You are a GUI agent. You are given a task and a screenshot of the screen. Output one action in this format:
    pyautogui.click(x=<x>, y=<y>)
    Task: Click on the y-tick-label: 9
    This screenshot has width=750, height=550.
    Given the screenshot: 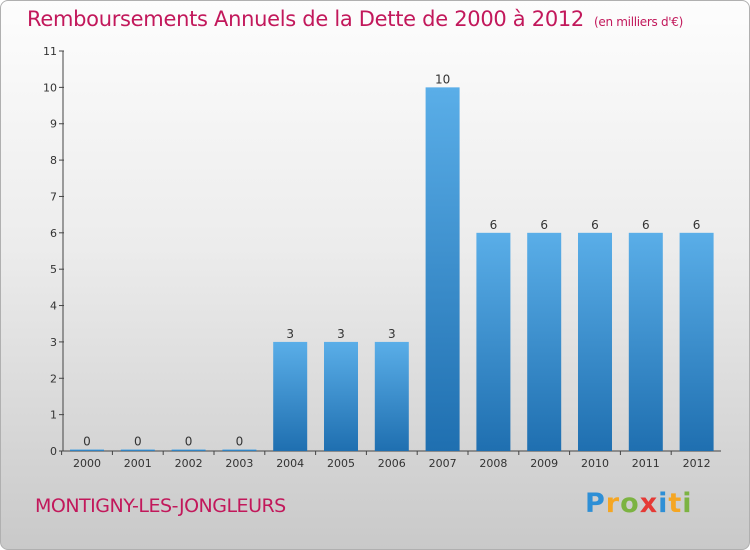 What is the action you would take?
    pyautogui.click(x=53, y=124)
    